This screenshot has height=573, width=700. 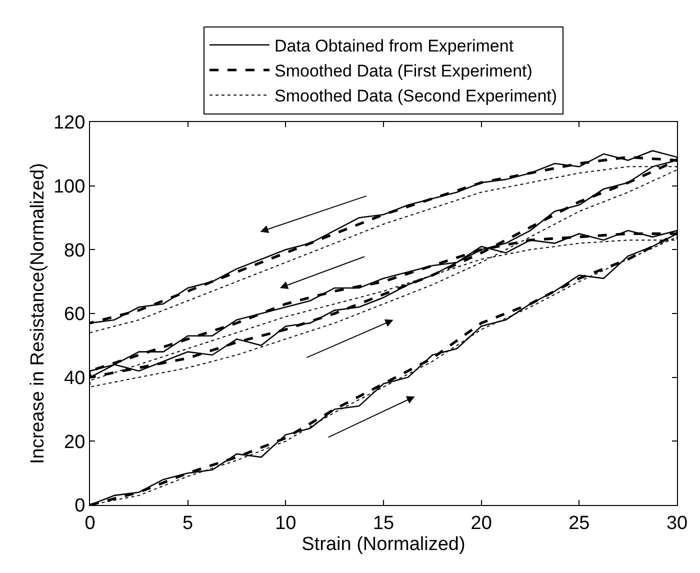 What do you see at coordinates (384, 544) in the screenshot?
I see `x-axis-title: Strain (Normalized)` at bounding box center [384, 544].